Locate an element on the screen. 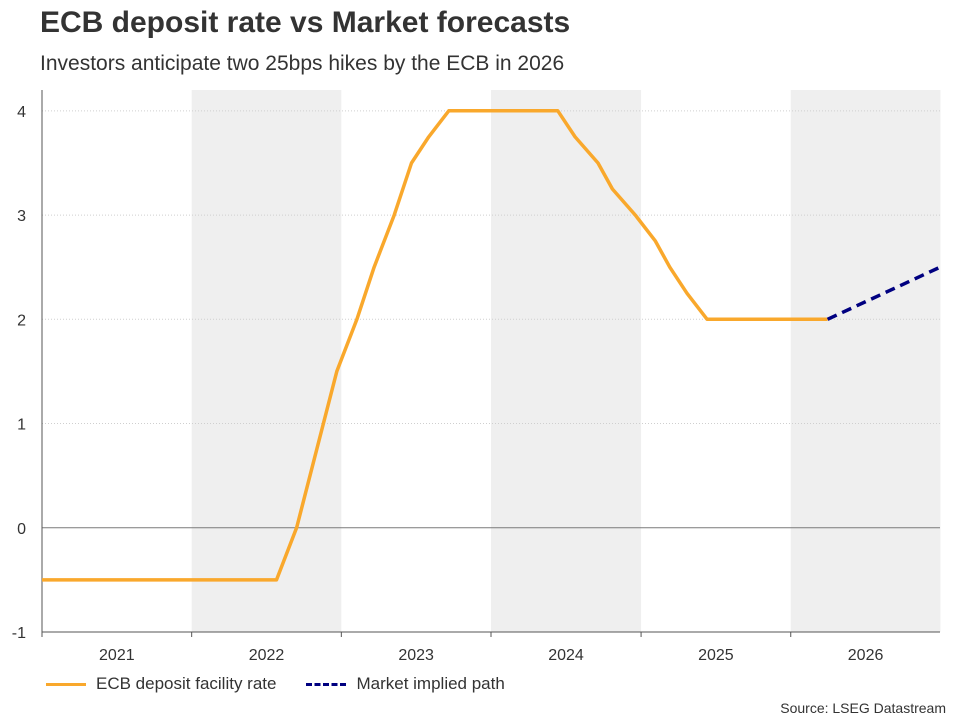  legend-item-deposit-rate: ECB deposit facility rate is located at coordinates (161, 684).